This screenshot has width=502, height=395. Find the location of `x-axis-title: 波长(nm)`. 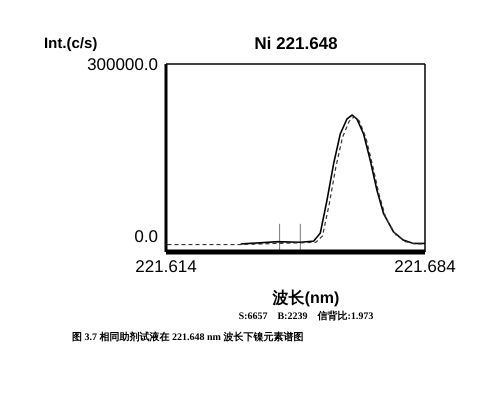

x-axis-title: 波长(nm) is located at coordinates (306, 298).